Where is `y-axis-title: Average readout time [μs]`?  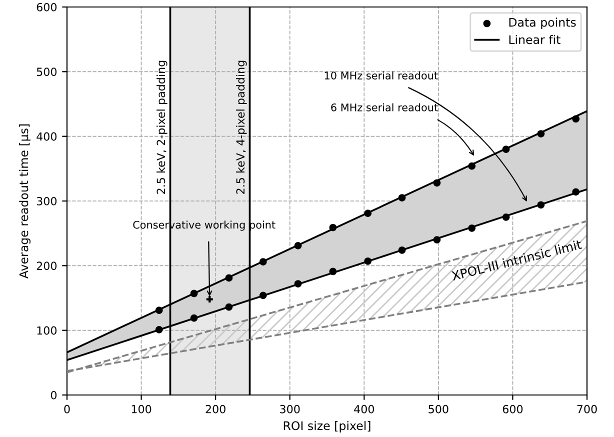
y-axis-title: Average readout time [μs] is located at coordinates (25, 201).